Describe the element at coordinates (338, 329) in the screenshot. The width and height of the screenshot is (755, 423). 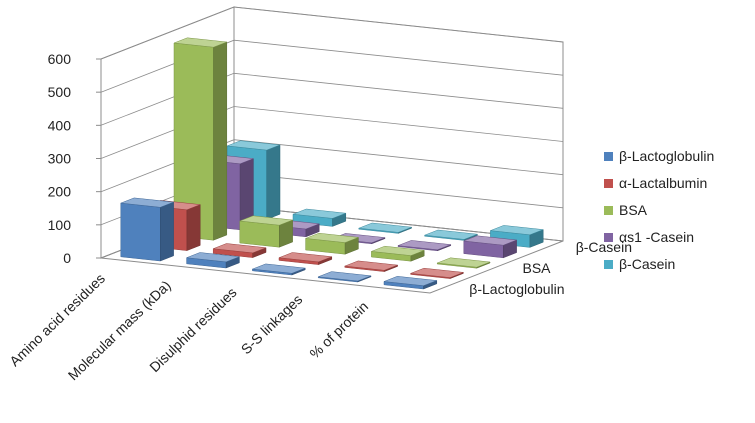
I see `x-tick-label: % of protein` at that location.